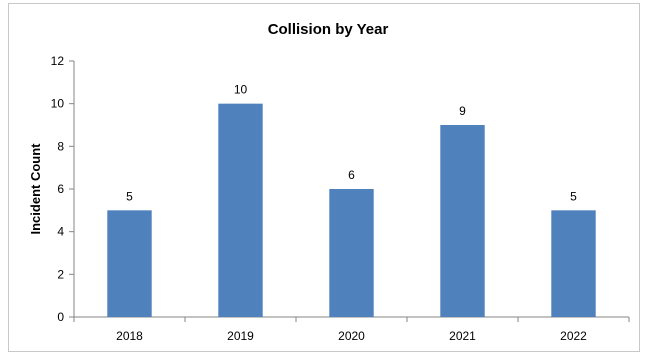 The height and width of the screenshot is (356, 645). Describe the element at coordinates (462, 336) in the screenshot. I see `x-tick-label: 2021` at that location.